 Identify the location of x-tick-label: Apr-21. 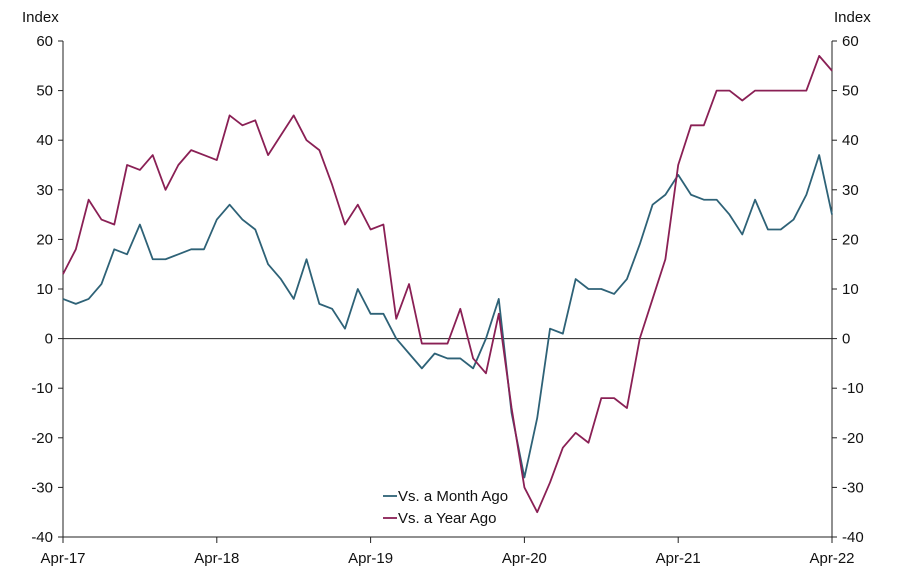
(678, 558).